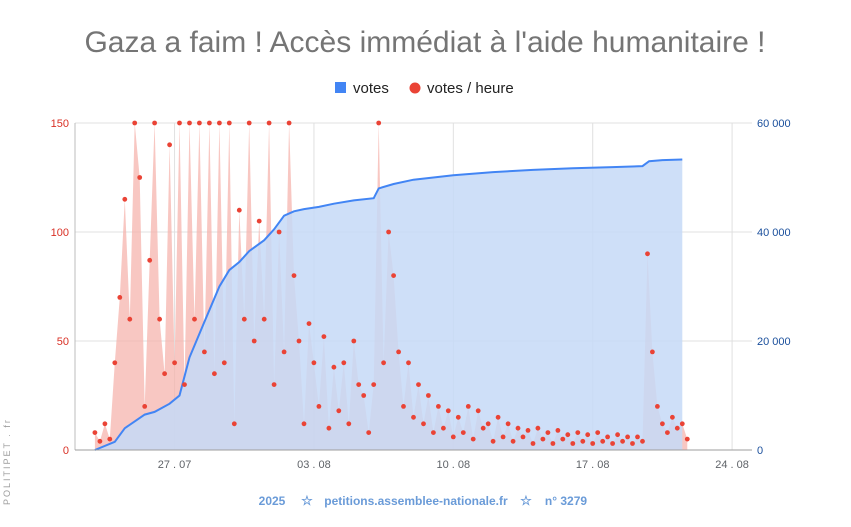 The height and width of the screenshot is (527, 851). I want to click on y-right-tick-label: 60 000, so click(774, 124).